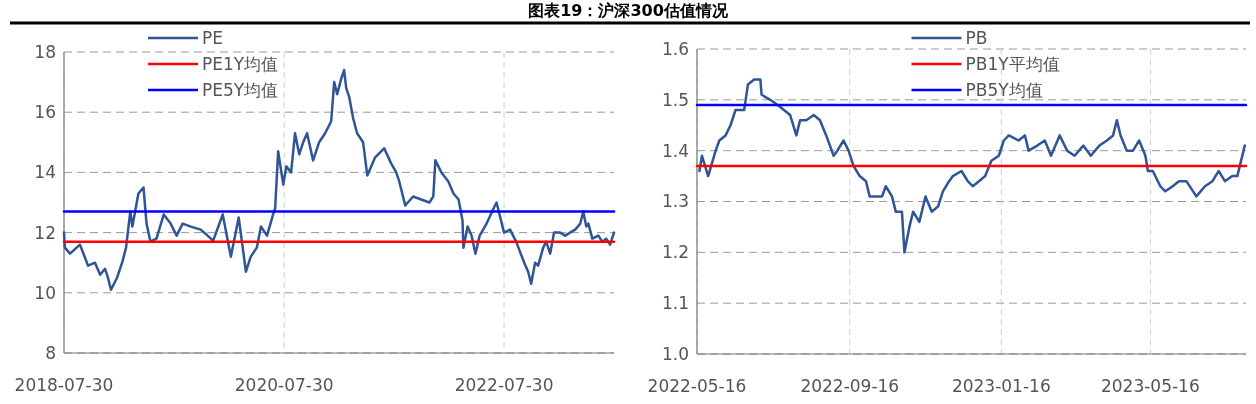 The image size is (1256, 404). What do you see at coordinates (45, 172) in the screenshot?
I see `y-tick-label: 14` at bounding box center [45, 172].